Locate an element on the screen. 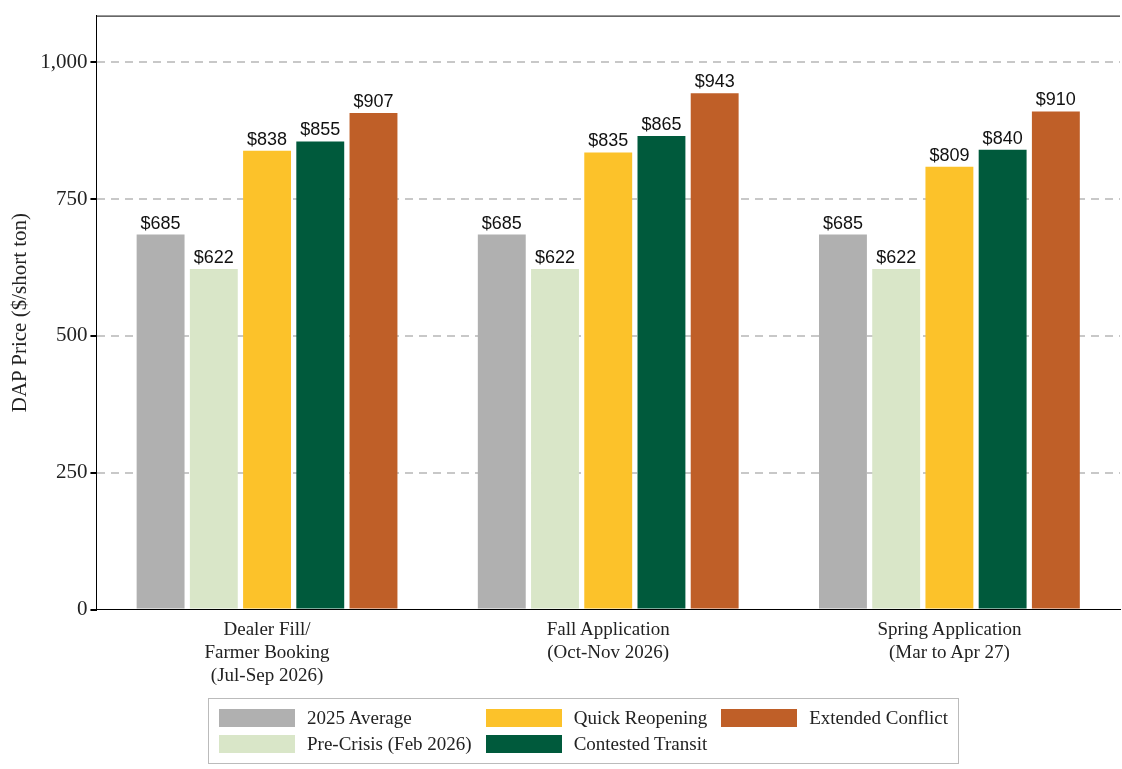 Image resolution: width=1122 pixels, height=769 pixels. x-tick-label: Fall Application (Oct-Nov 2026) is located at coordinates (608, 640).